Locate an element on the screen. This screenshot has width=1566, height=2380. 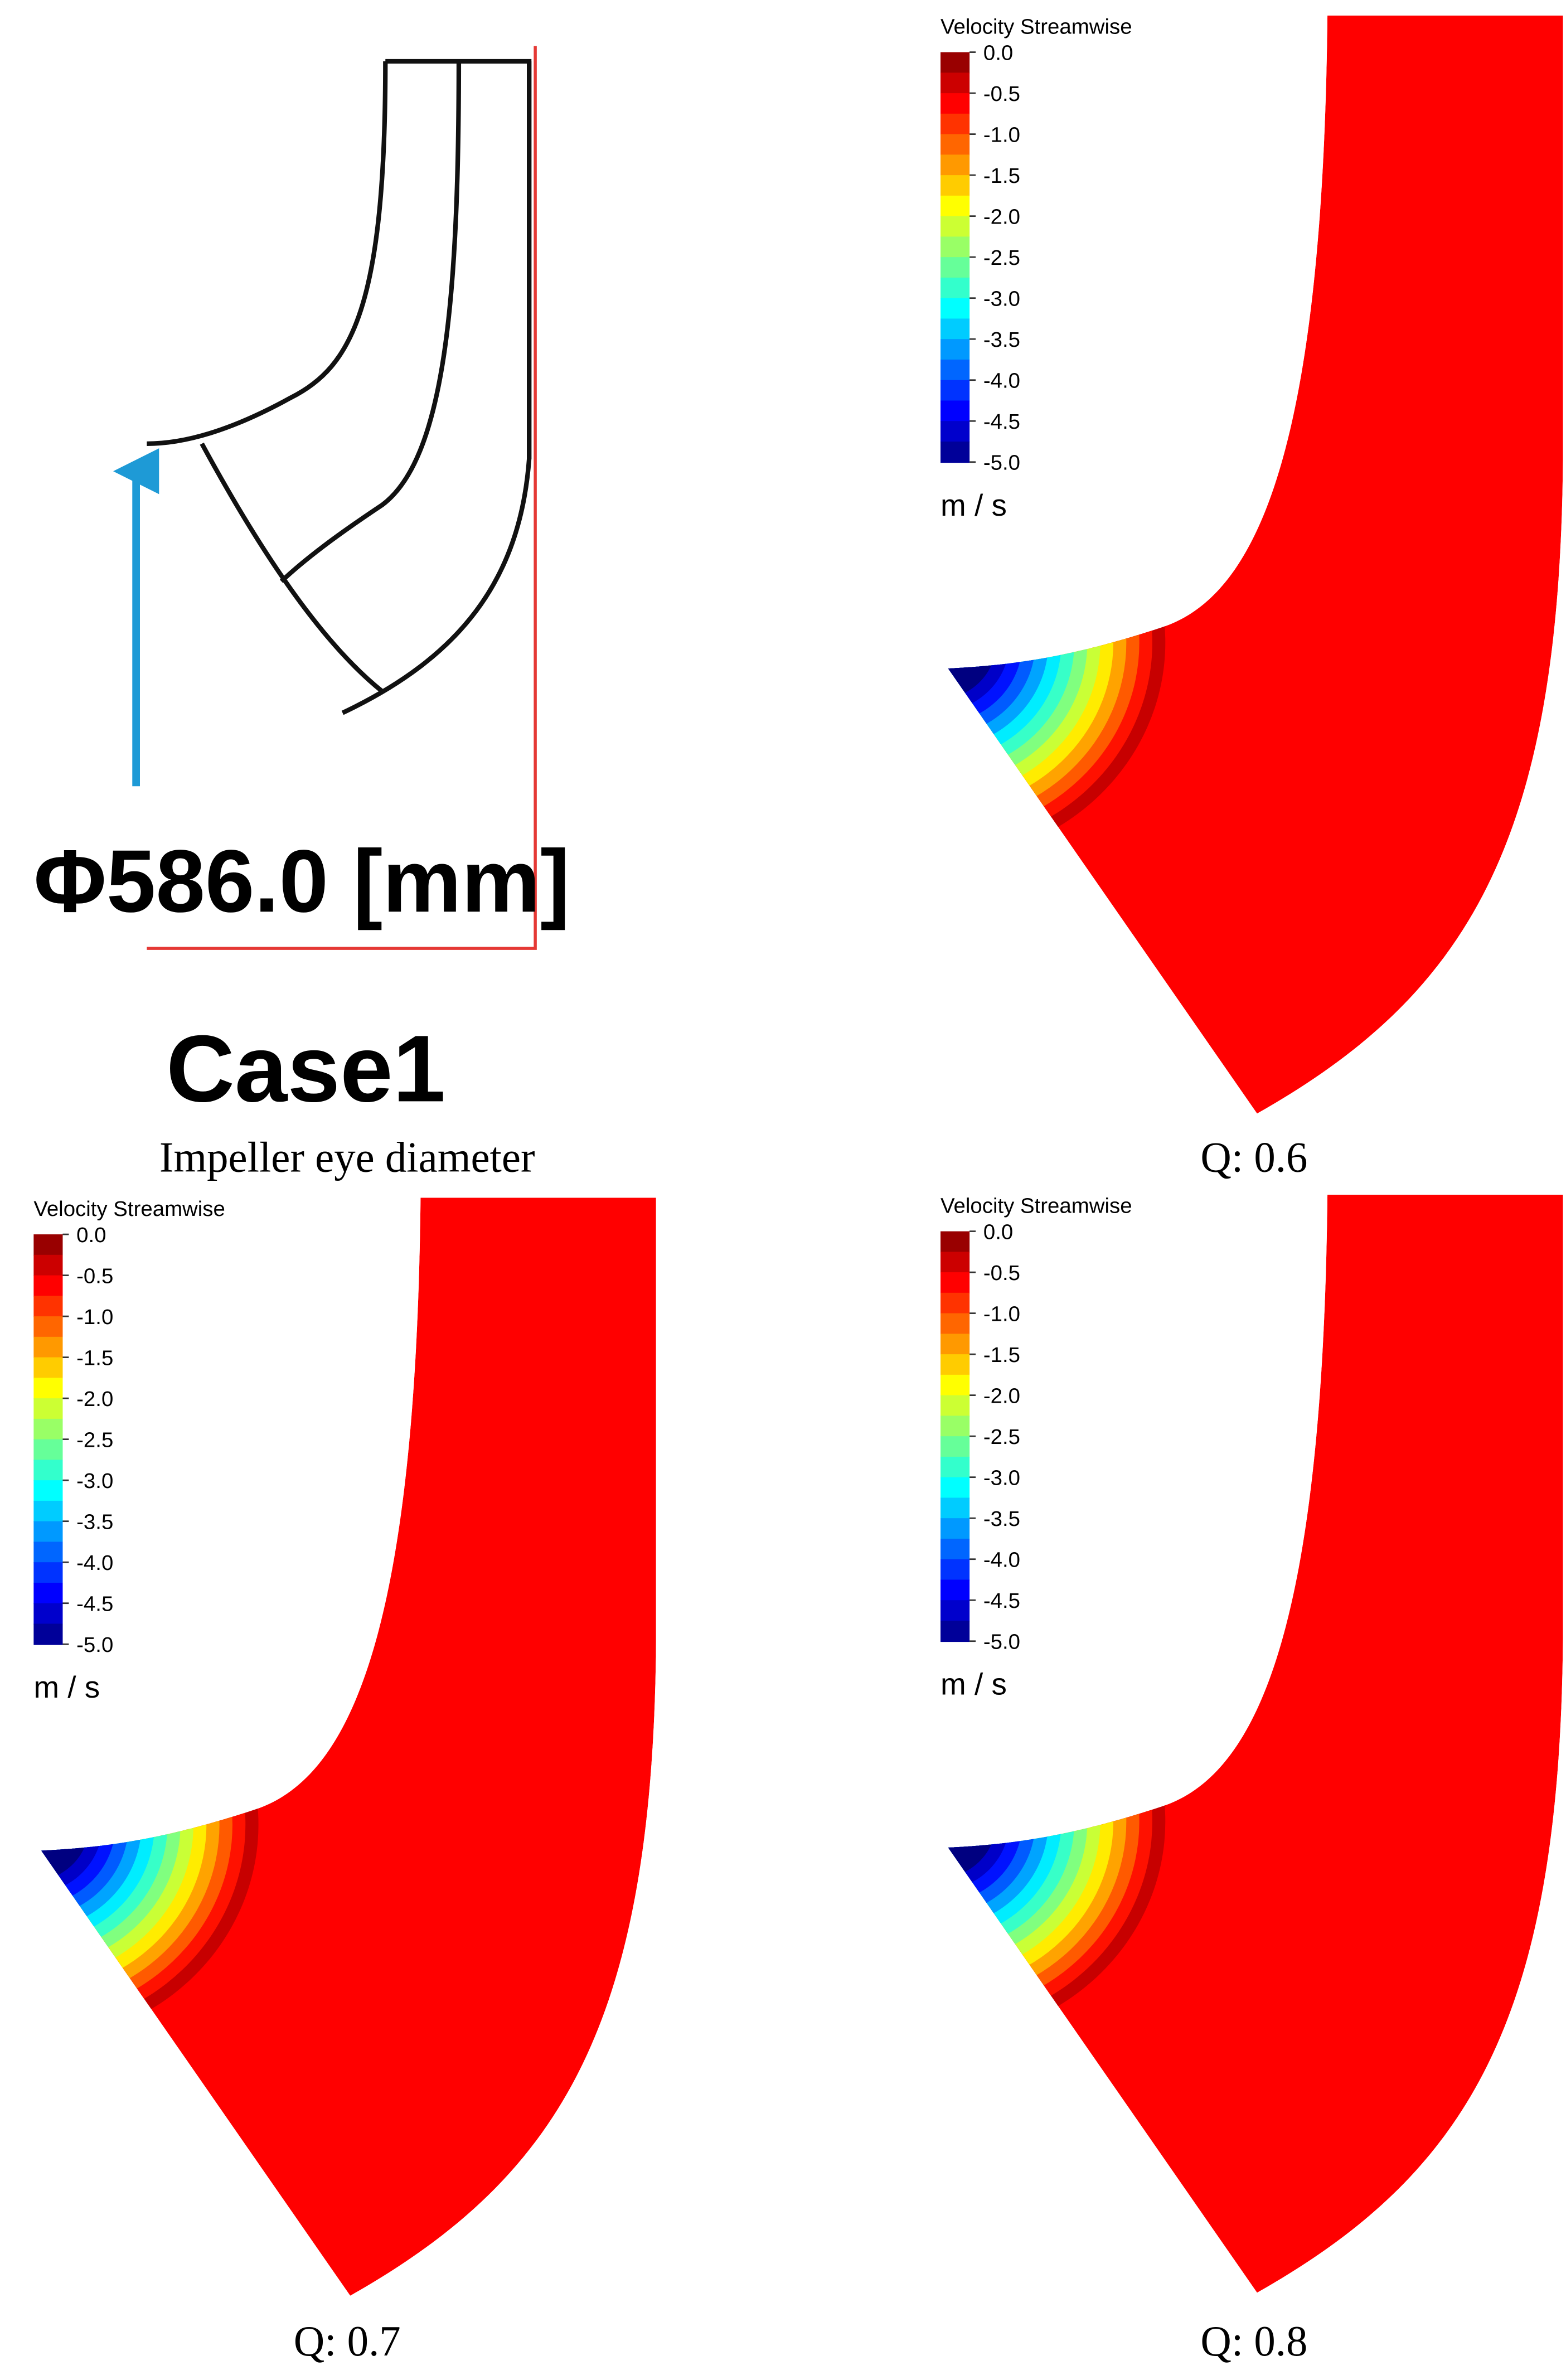
mid-streamline is located at coordinates (371, 322).